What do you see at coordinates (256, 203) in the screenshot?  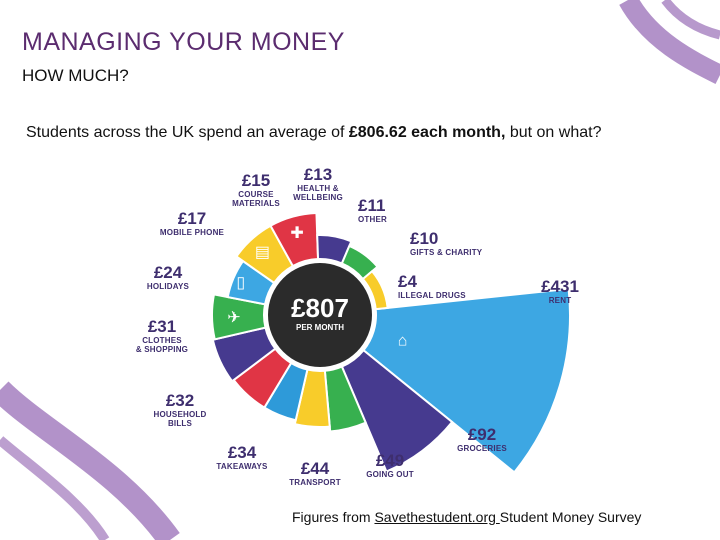 I see `category-label: MATERIALS` at bounding box center [256, 203].